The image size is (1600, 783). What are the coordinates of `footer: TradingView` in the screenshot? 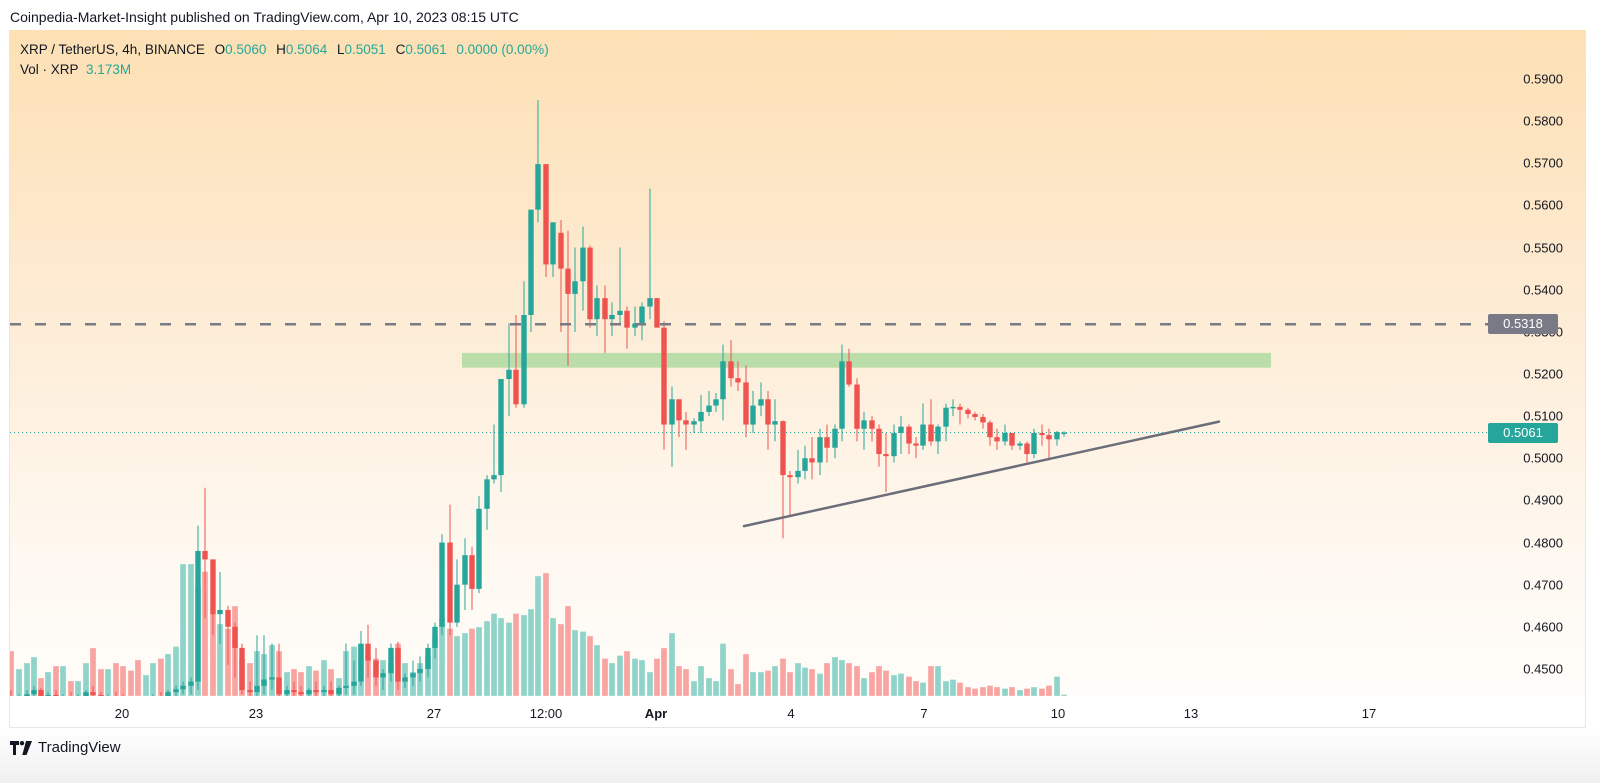 It's located at (800, 755).